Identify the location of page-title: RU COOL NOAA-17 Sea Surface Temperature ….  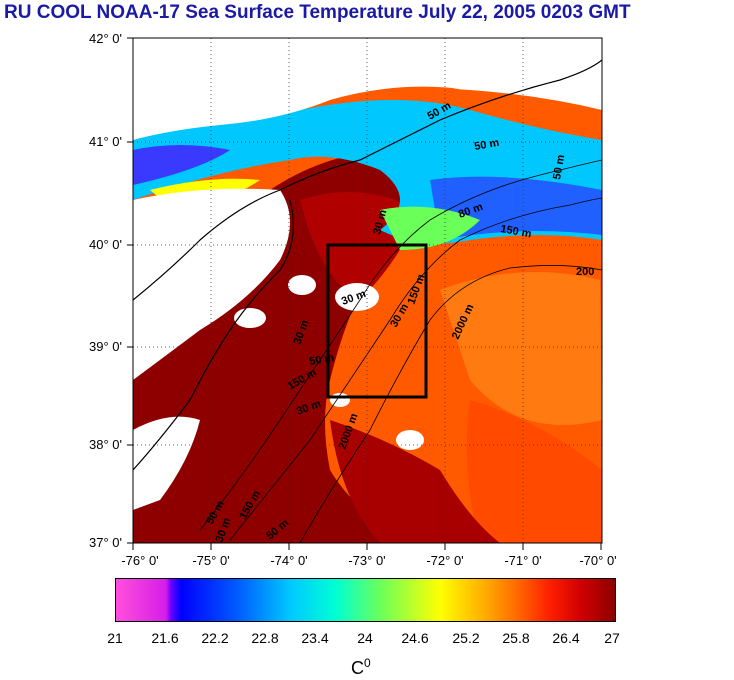
(317, 12).